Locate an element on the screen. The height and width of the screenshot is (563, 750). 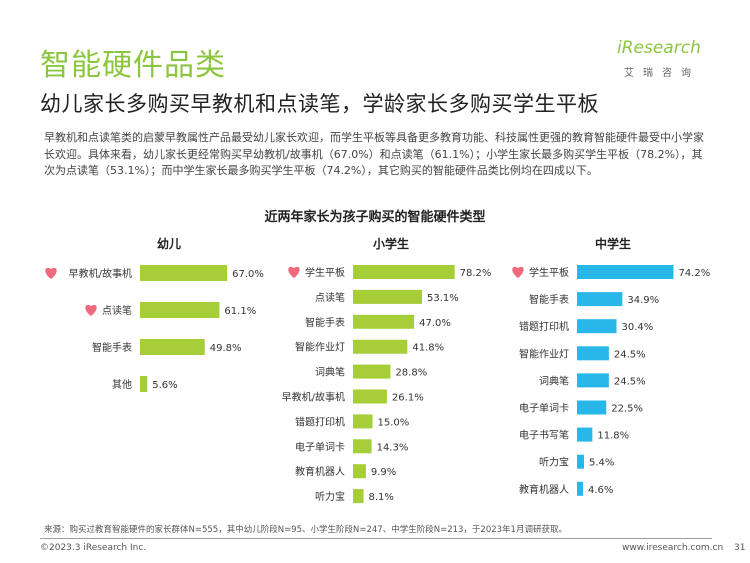
panel-2-value-label: 78.2% is located at coordinates (476, 273).